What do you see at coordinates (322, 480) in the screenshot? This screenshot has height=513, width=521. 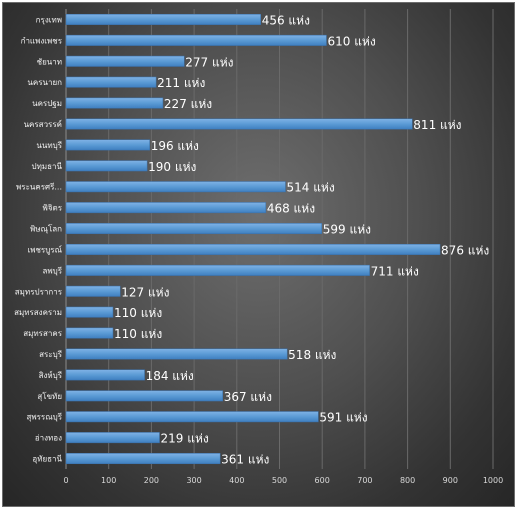 I see `x-tick-label: 600` at bounding box center [322, 480].